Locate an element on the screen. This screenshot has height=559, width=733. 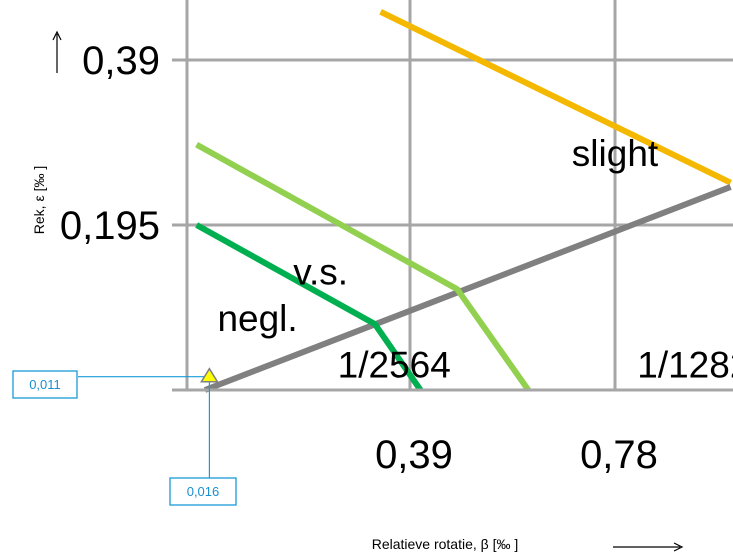
marker-x-label: 0,016 is located at coordinates (203, 491).